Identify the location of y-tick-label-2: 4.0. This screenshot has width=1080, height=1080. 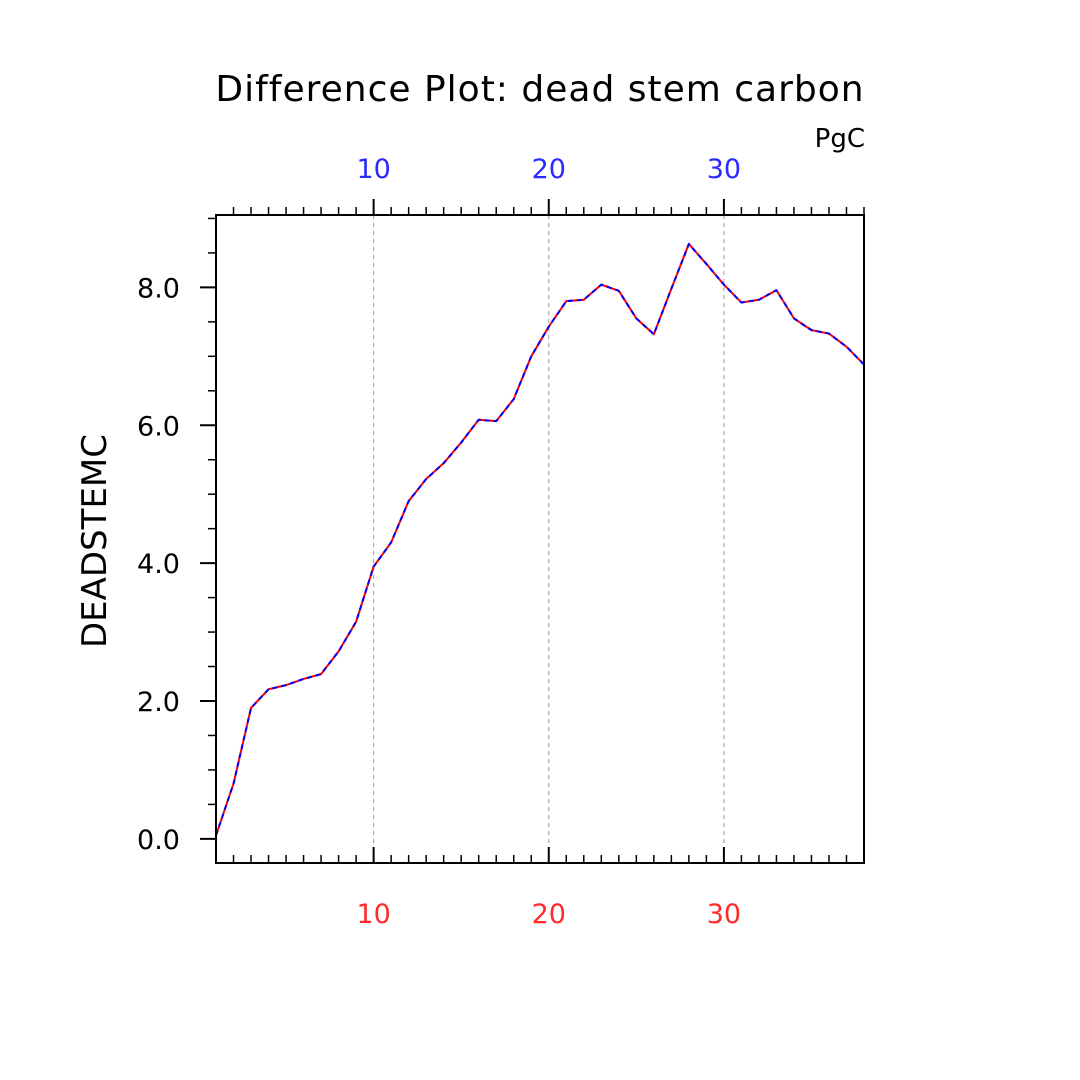
(158, 564).